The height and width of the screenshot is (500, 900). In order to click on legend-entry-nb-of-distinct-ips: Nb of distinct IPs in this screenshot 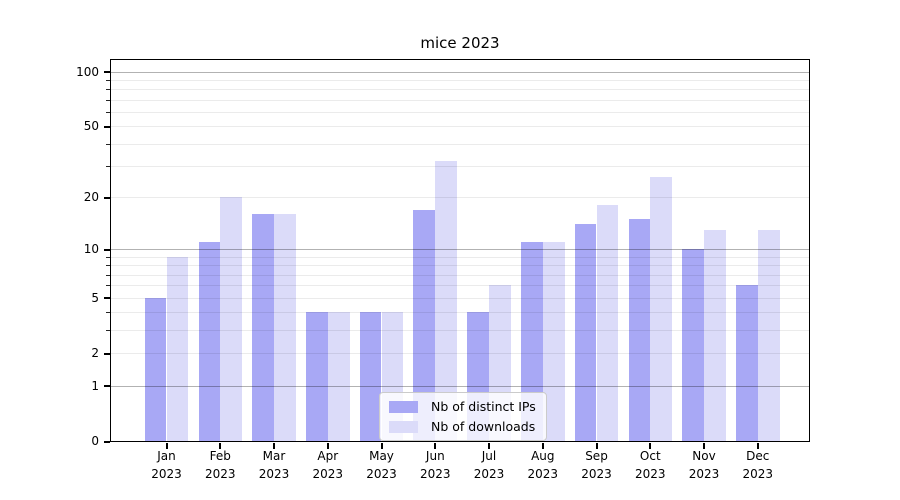, I will do `click(462, 406)`.